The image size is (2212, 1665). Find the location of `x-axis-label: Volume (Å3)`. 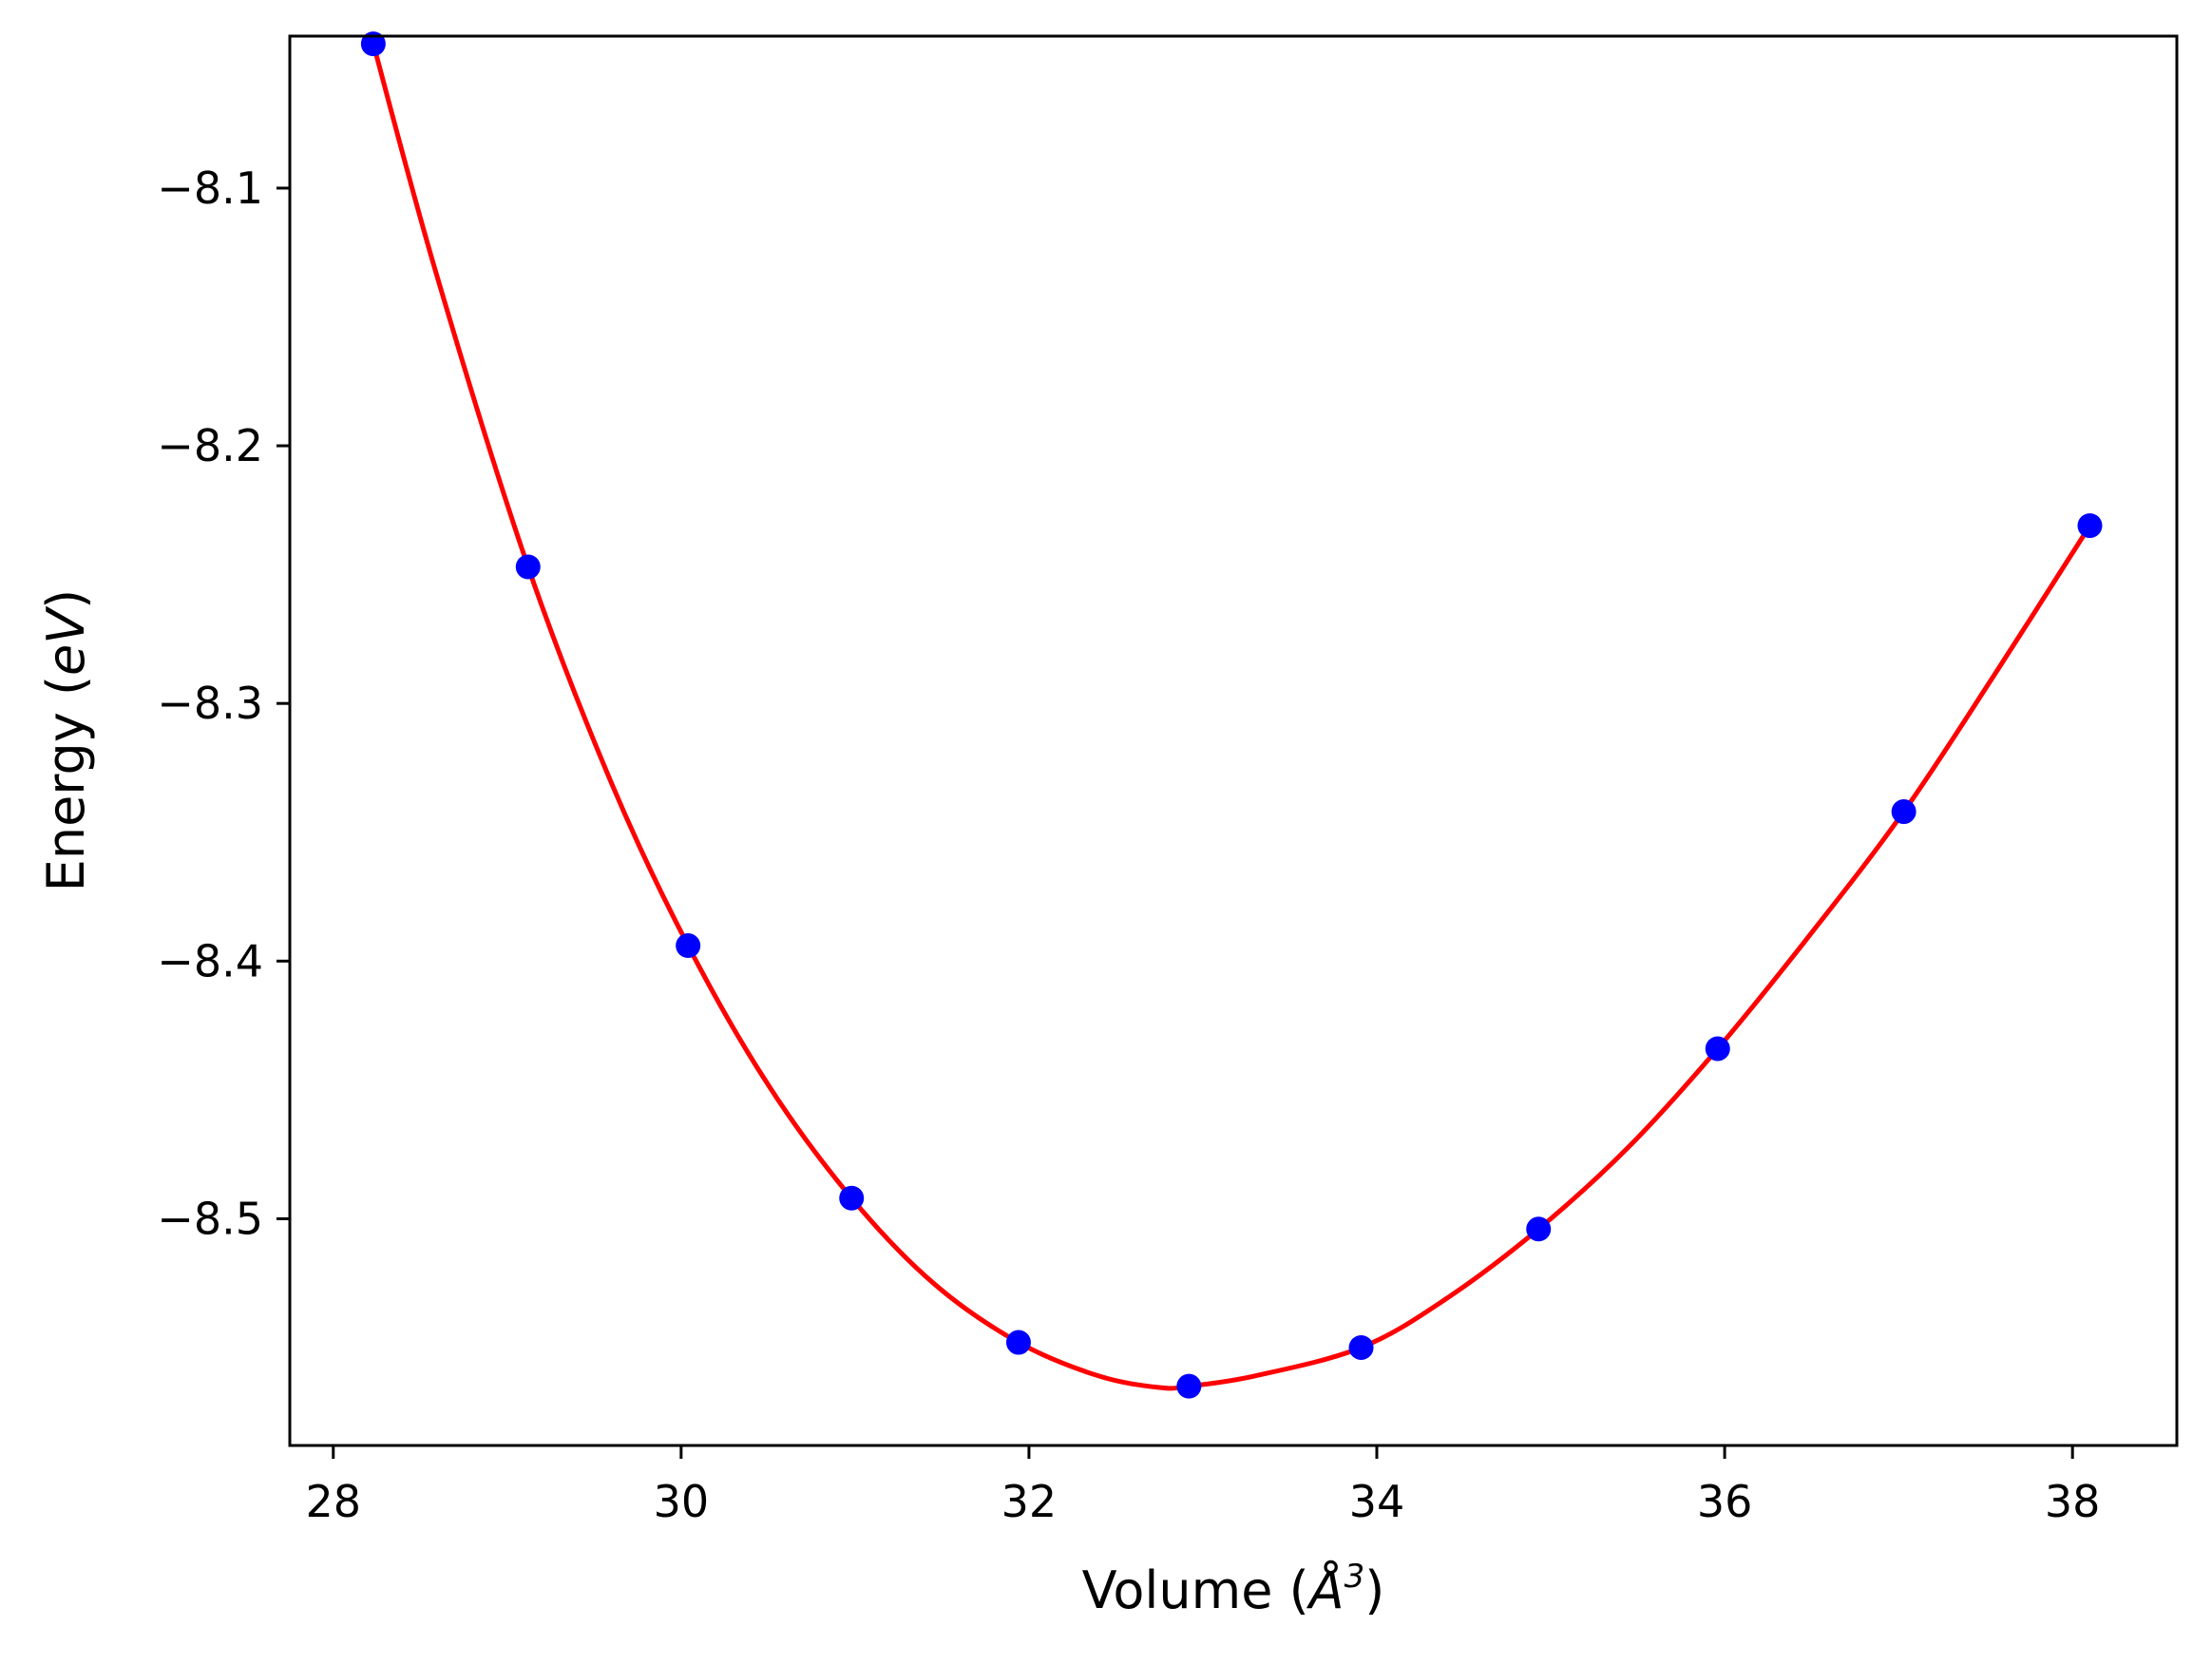

x-axis-label: Volume (Å3) is located at coordinates (1233, 1589).